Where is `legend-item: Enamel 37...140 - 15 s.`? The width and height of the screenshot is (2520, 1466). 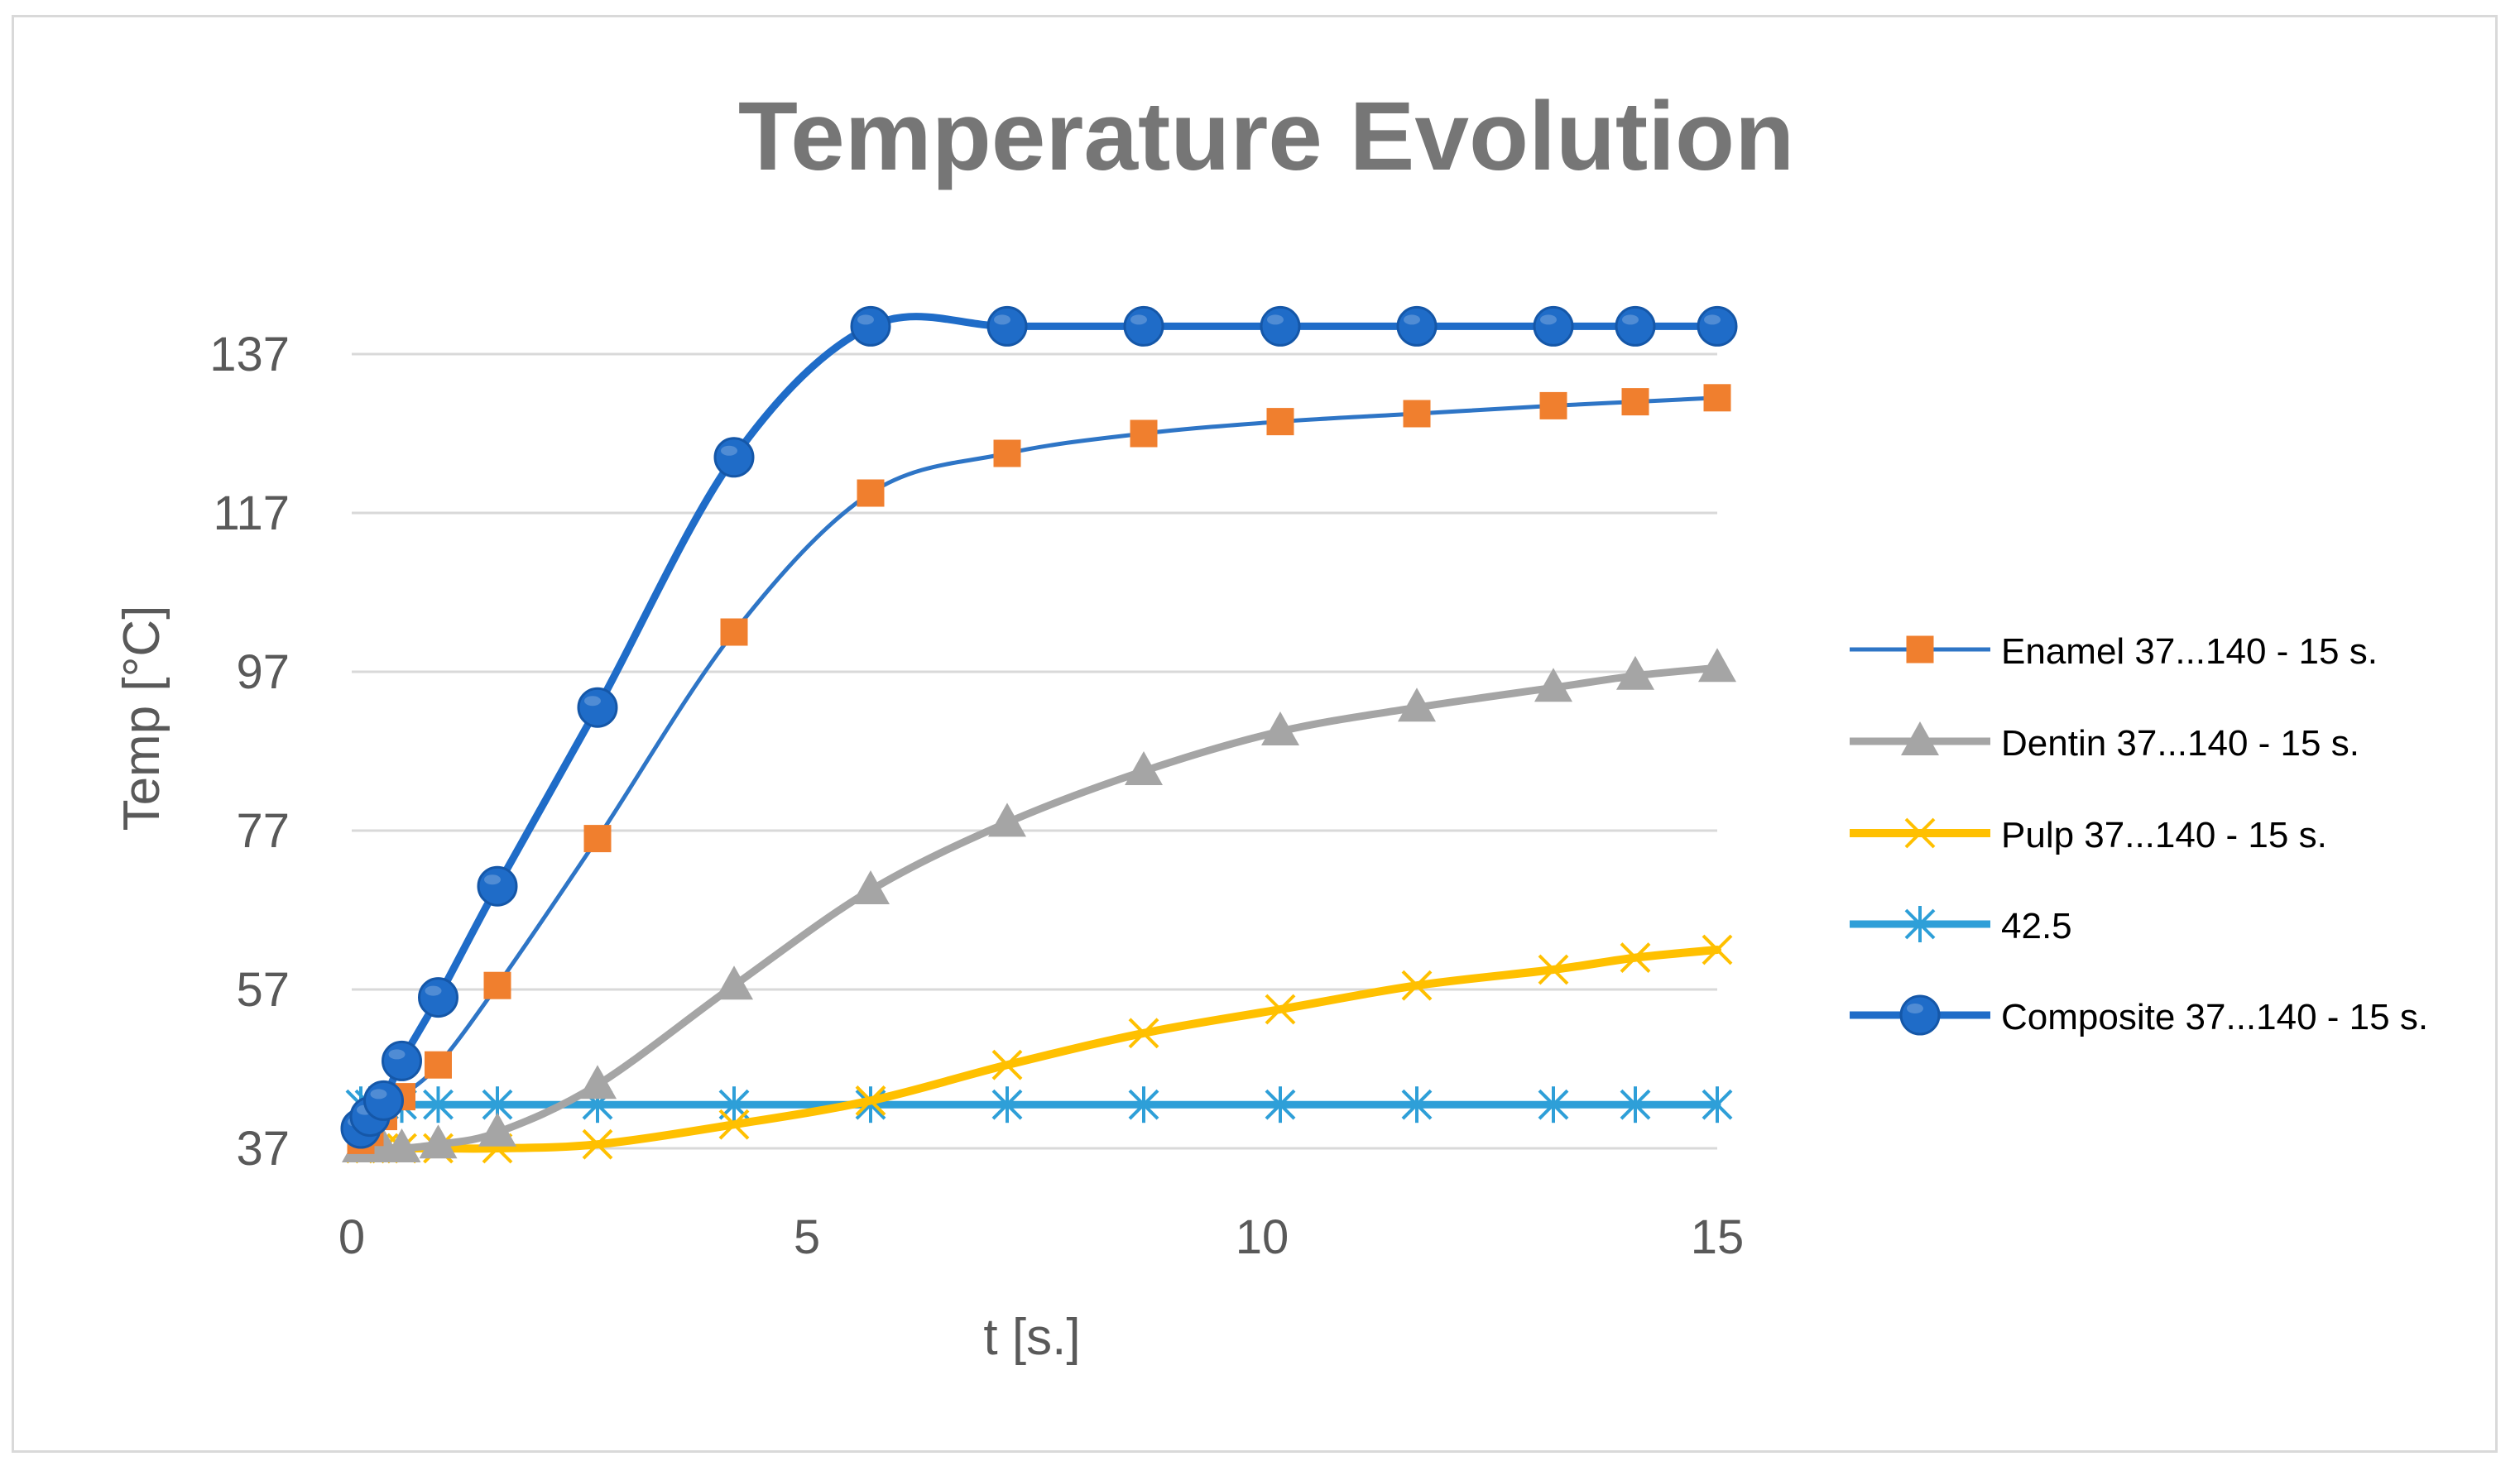 legend-item: Enamel 37...140 - 15 s. is located at coordinates (2114, 651).